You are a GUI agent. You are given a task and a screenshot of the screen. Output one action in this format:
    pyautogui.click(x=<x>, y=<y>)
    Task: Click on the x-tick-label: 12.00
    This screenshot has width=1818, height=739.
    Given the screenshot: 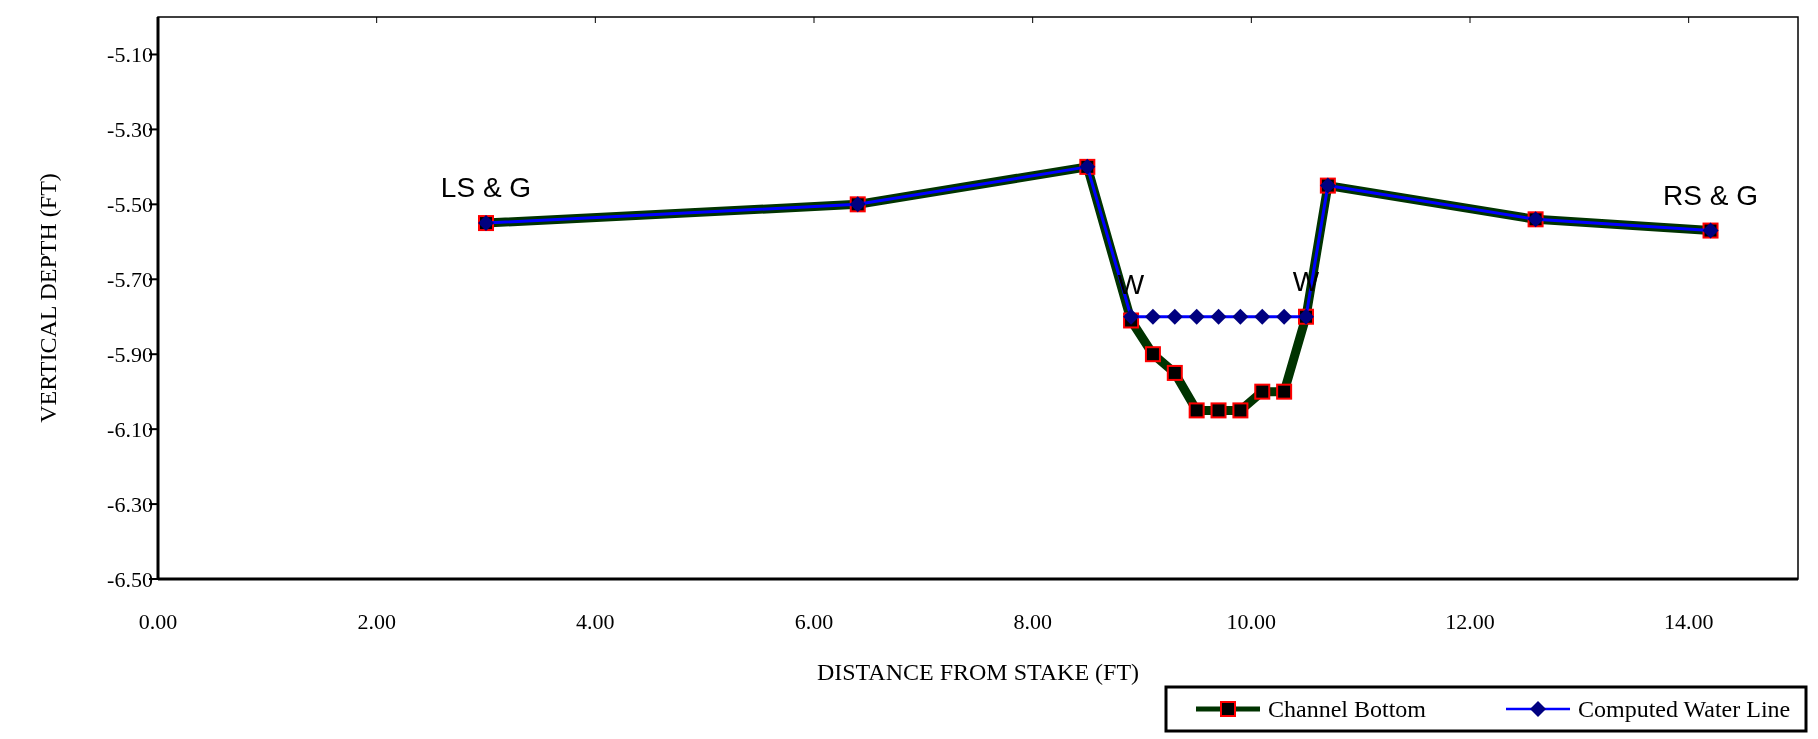 What is the action you would take?
    pyautogui.click(x=1470, y=621)
    